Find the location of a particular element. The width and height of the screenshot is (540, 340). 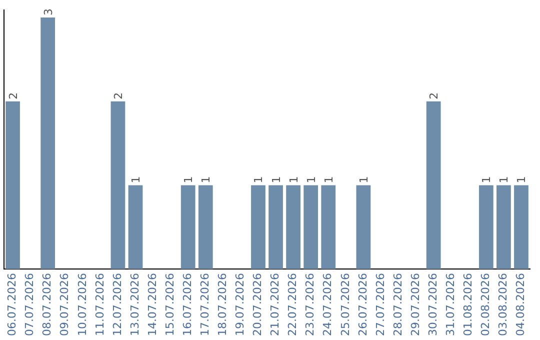

x-tick-label: 28.07.2026 is located at coordinates (397, 304).